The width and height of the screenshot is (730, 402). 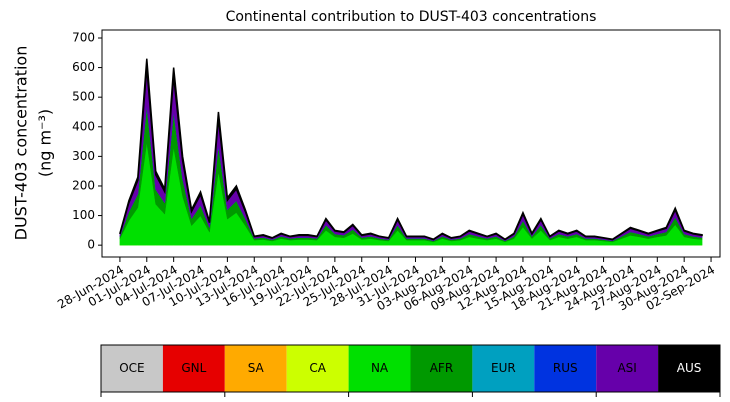 What do you see at coordinates (91, 245) in the screenshot?
I see `y-tick-label: 0` at bounding box center [91, 245].